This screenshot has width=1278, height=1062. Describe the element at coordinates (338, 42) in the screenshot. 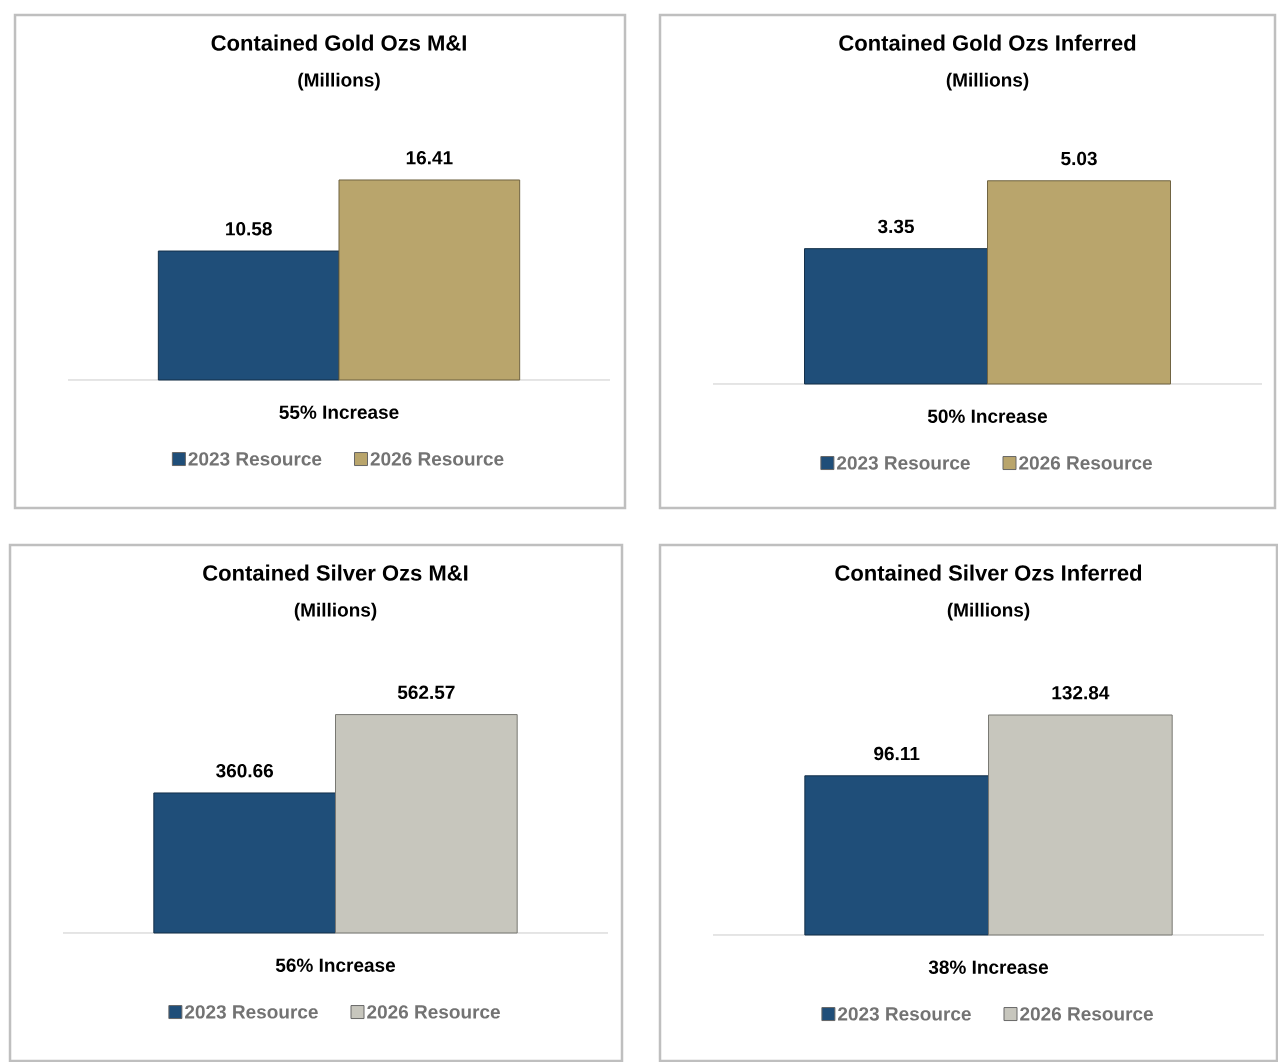

I see `chart-title: Contained Gold Ozs M&I` at that location.